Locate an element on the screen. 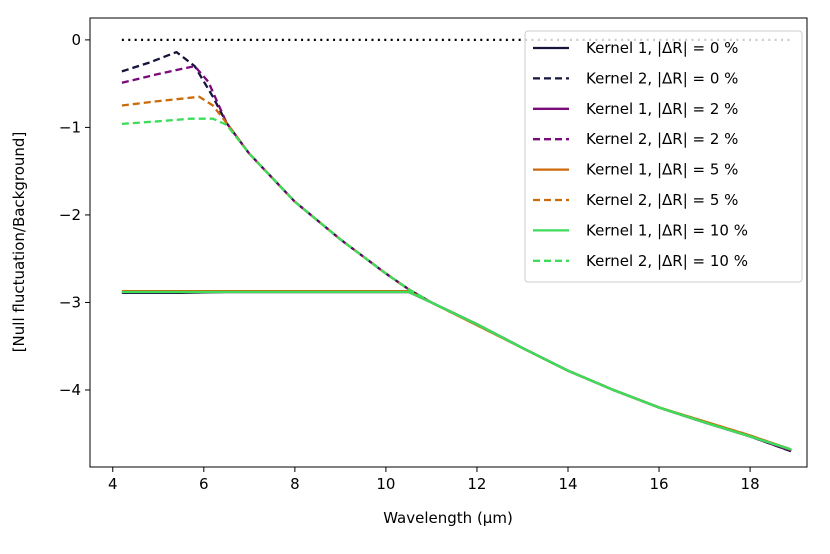  y-tick-label: −2 is located at coordinates (70, 215).